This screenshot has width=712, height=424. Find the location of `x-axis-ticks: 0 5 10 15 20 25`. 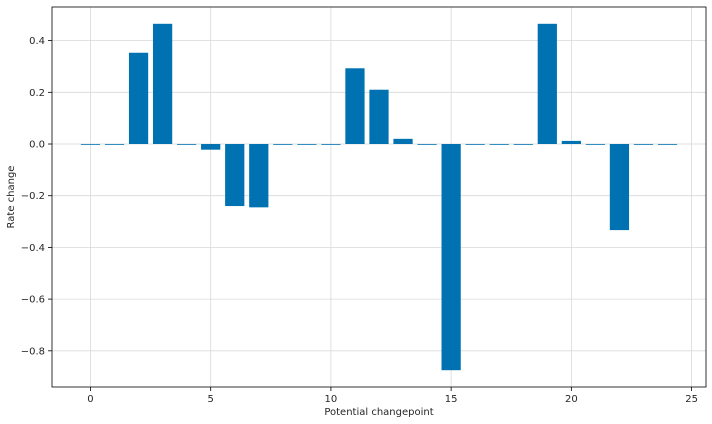

x-axis-ticks: 0 5 10 15 20 25 is located at coordinates (392, 396).